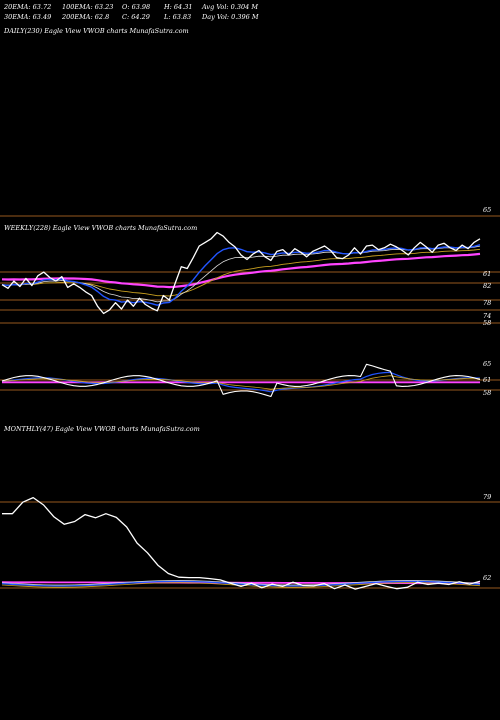 This screenshot has height=720, width=500. Describe the element at coordinates (28, 17) in the screenshot. I see `stat-ema30: 30EMA: 63.49` at that location.